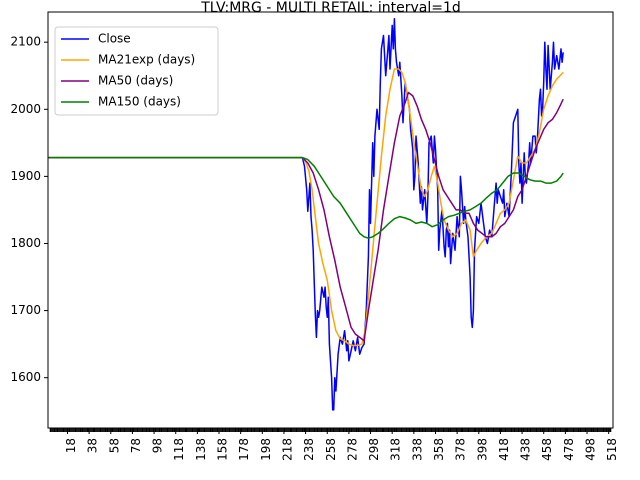 The width and height of the screenshot is (640, 480). What do you see at coordinates (114, 445) in the screenshot?
I see `x-tick-label: 58` at bounding box center [114, 445].